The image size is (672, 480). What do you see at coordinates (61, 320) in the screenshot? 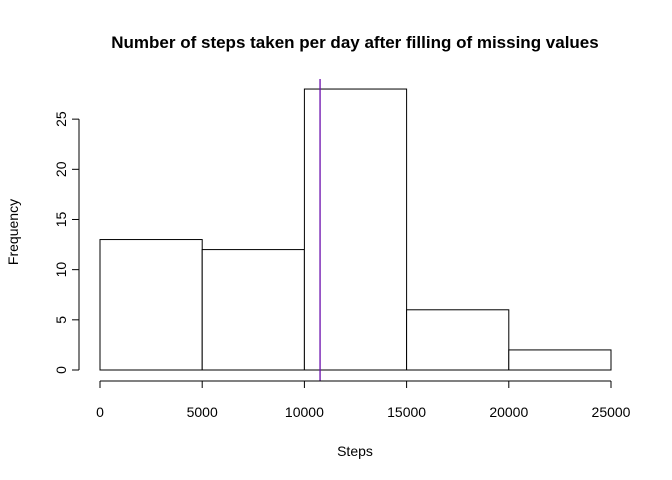
I see `y-tick-label-1: 5` at bounding box center [61, 320].